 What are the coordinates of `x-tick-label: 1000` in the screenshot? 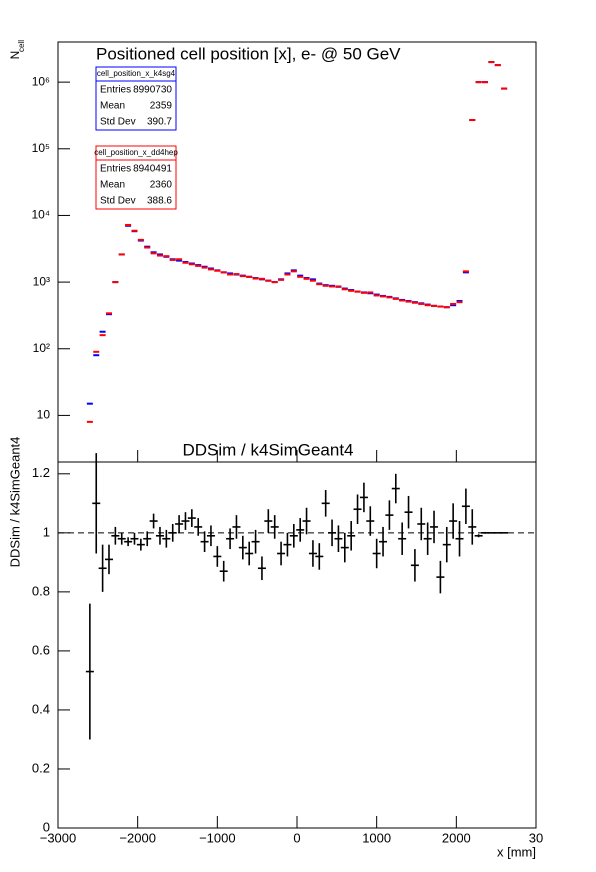 It's located at (376, 837).